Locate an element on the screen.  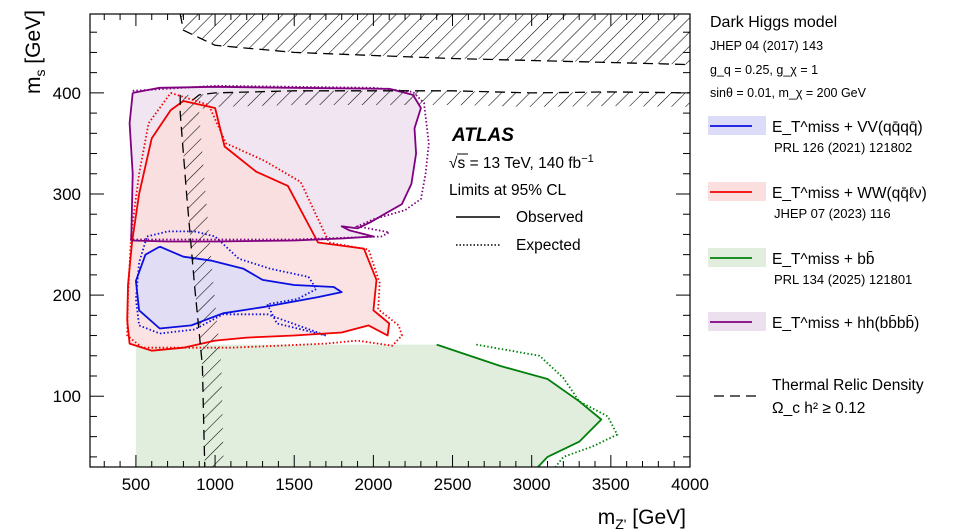
relic-line-line_upper is located at coordinates (434, 40).